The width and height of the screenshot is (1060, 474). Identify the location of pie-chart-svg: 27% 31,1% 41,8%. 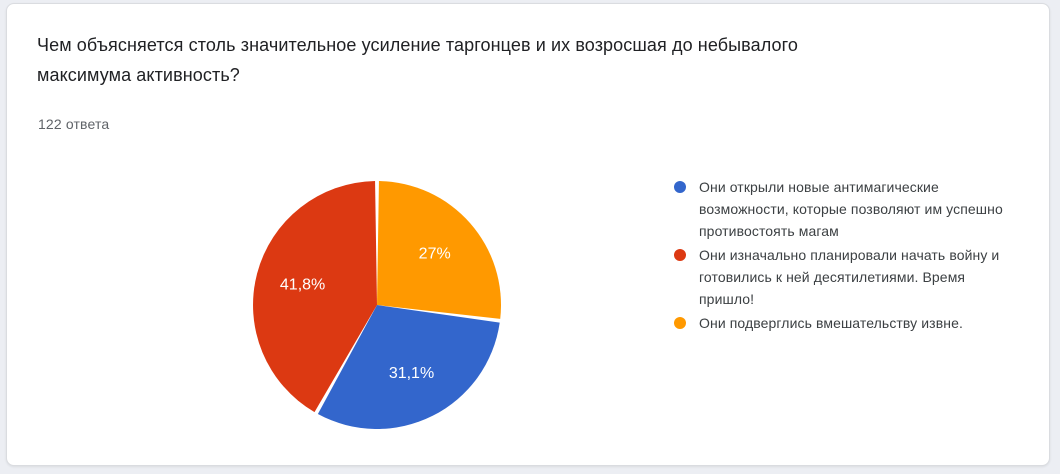
(377, 305).